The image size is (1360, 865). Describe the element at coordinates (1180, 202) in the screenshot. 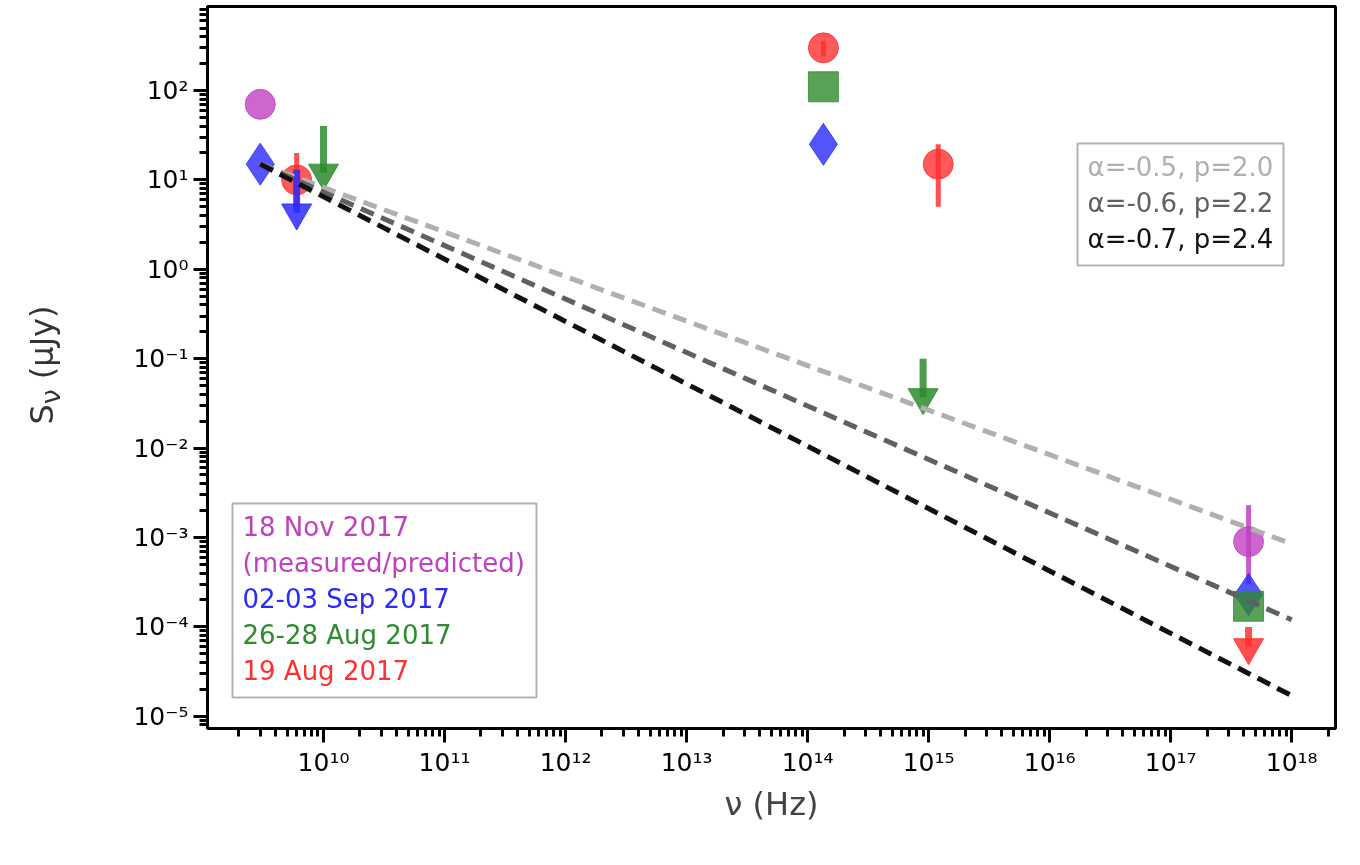

I see `text: α=-0.6, p=2.2` at that location.